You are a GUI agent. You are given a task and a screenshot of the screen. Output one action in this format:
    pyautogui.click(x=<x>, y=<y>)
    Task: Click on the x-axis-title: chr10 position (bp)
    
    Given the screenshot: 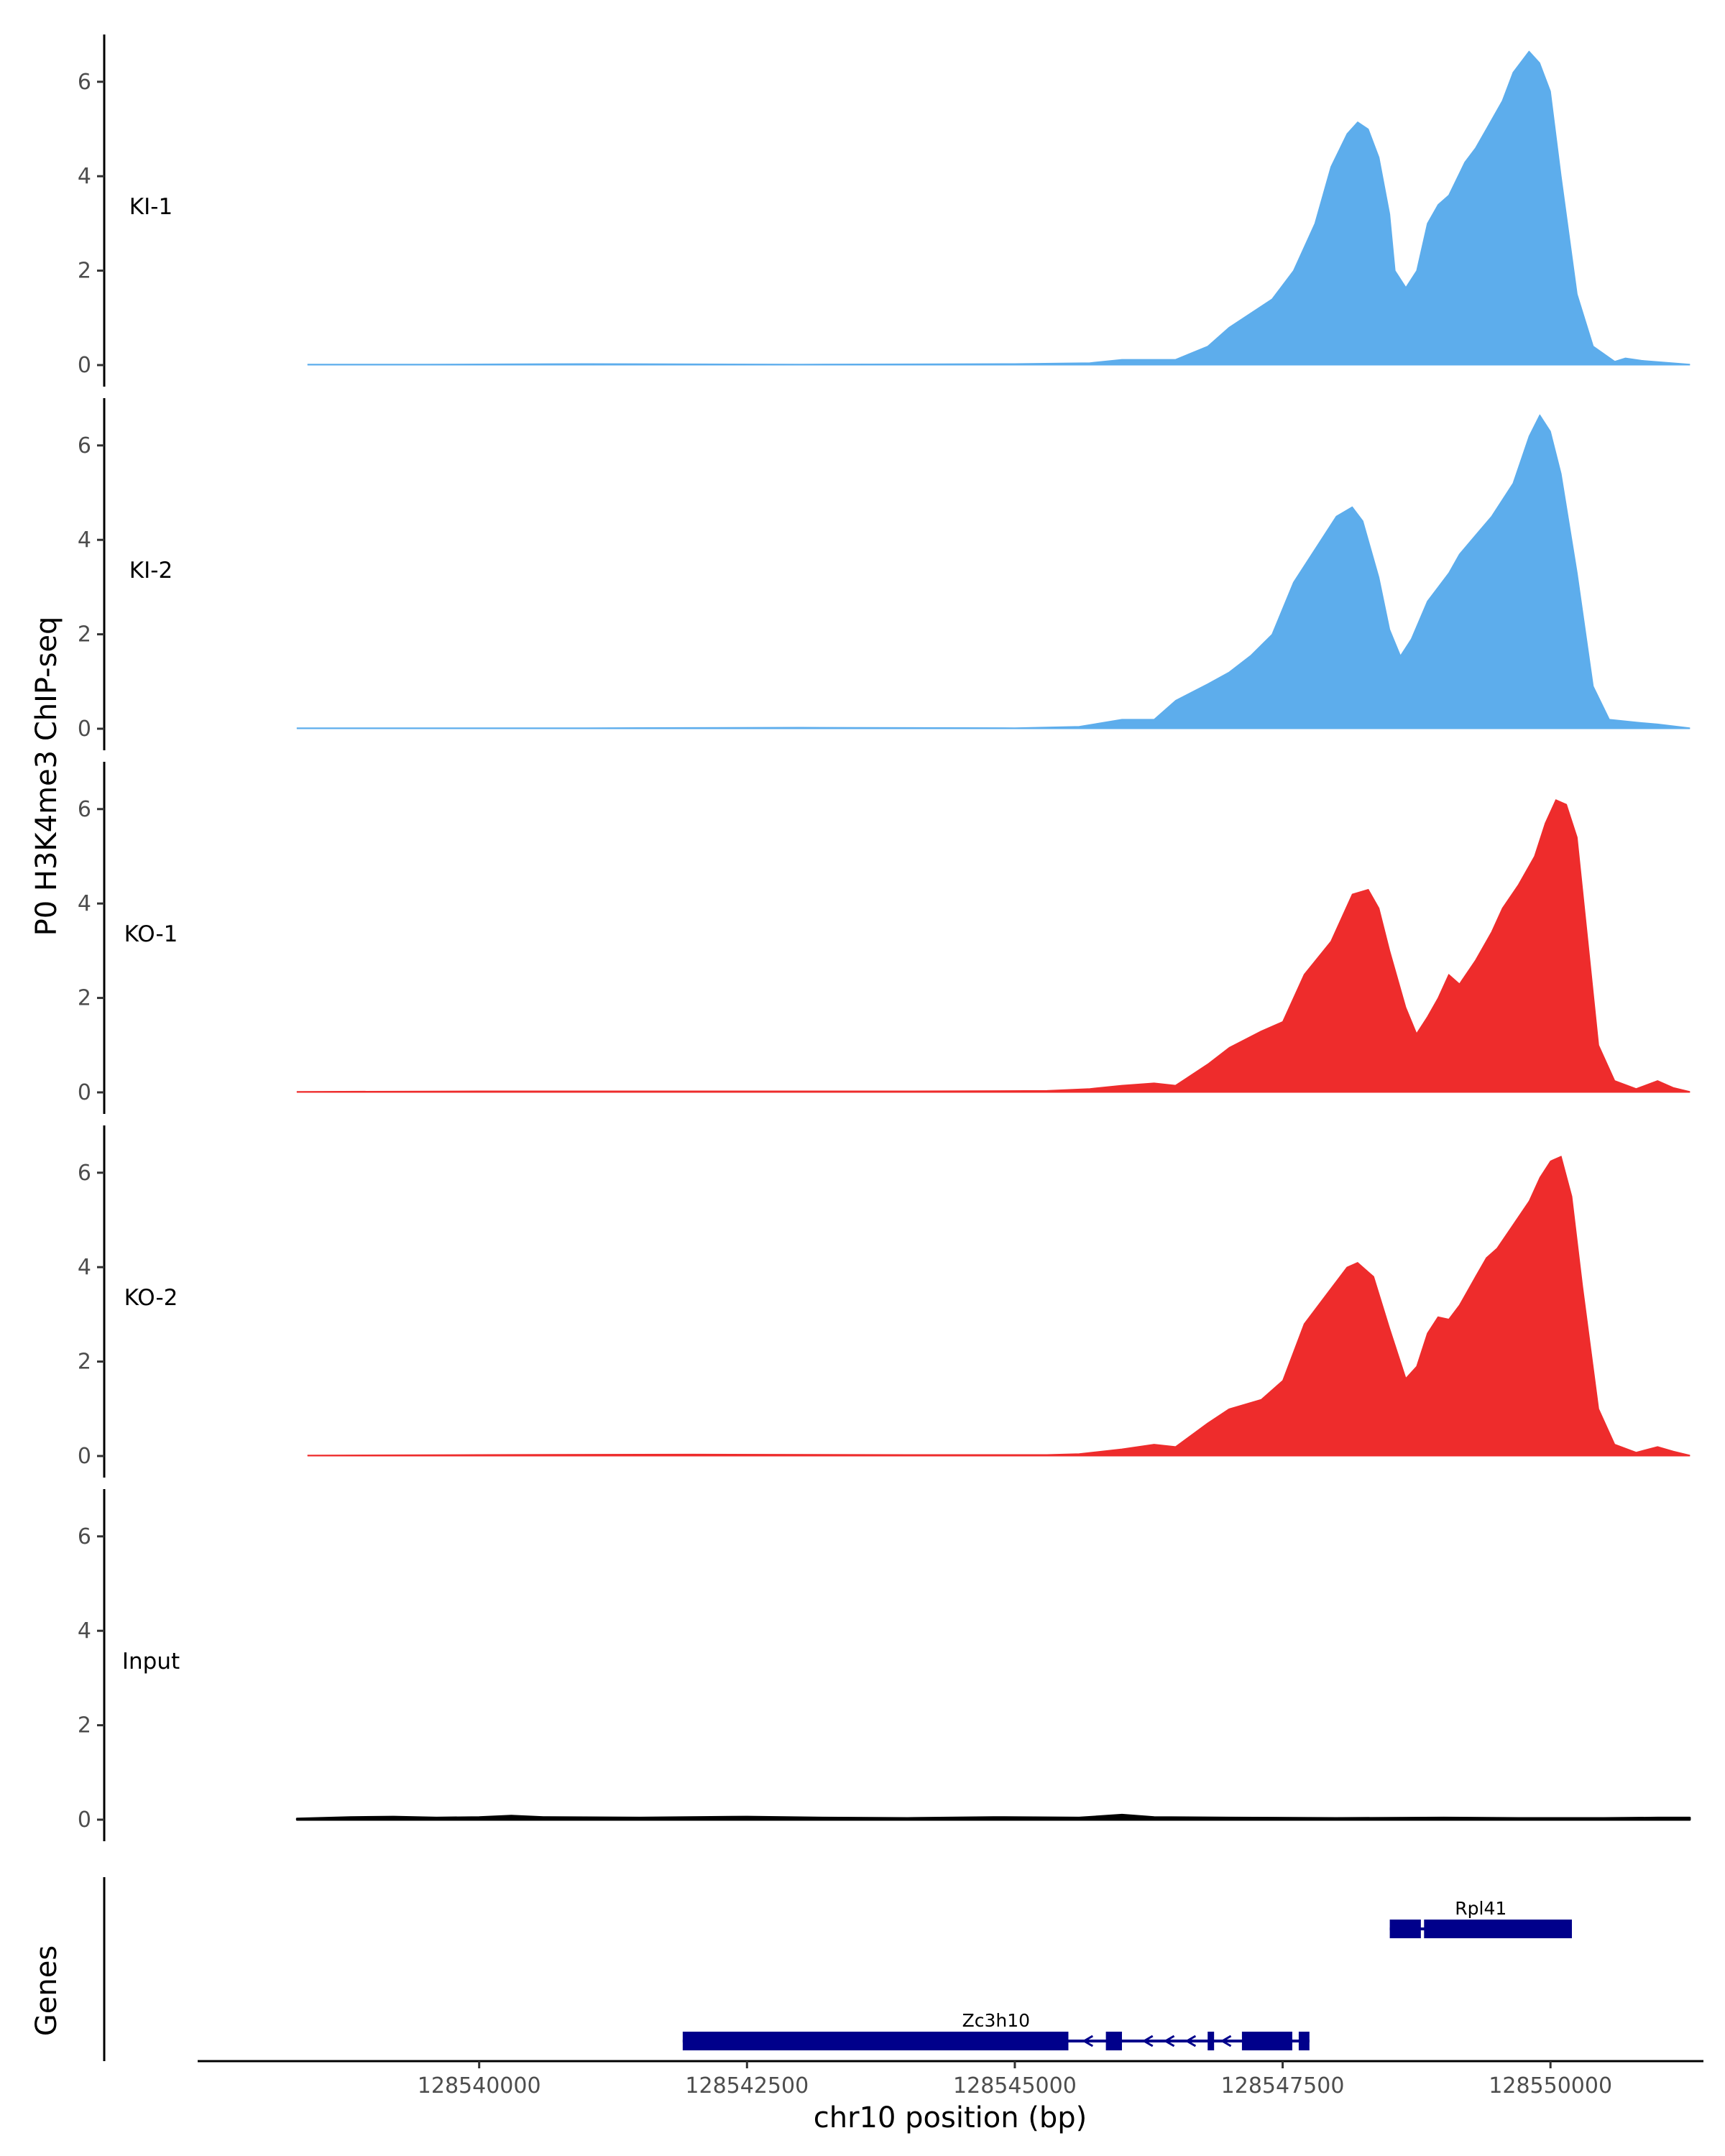 What is the action you would take?
    pyautogui.click(x=950, y=2117)
    